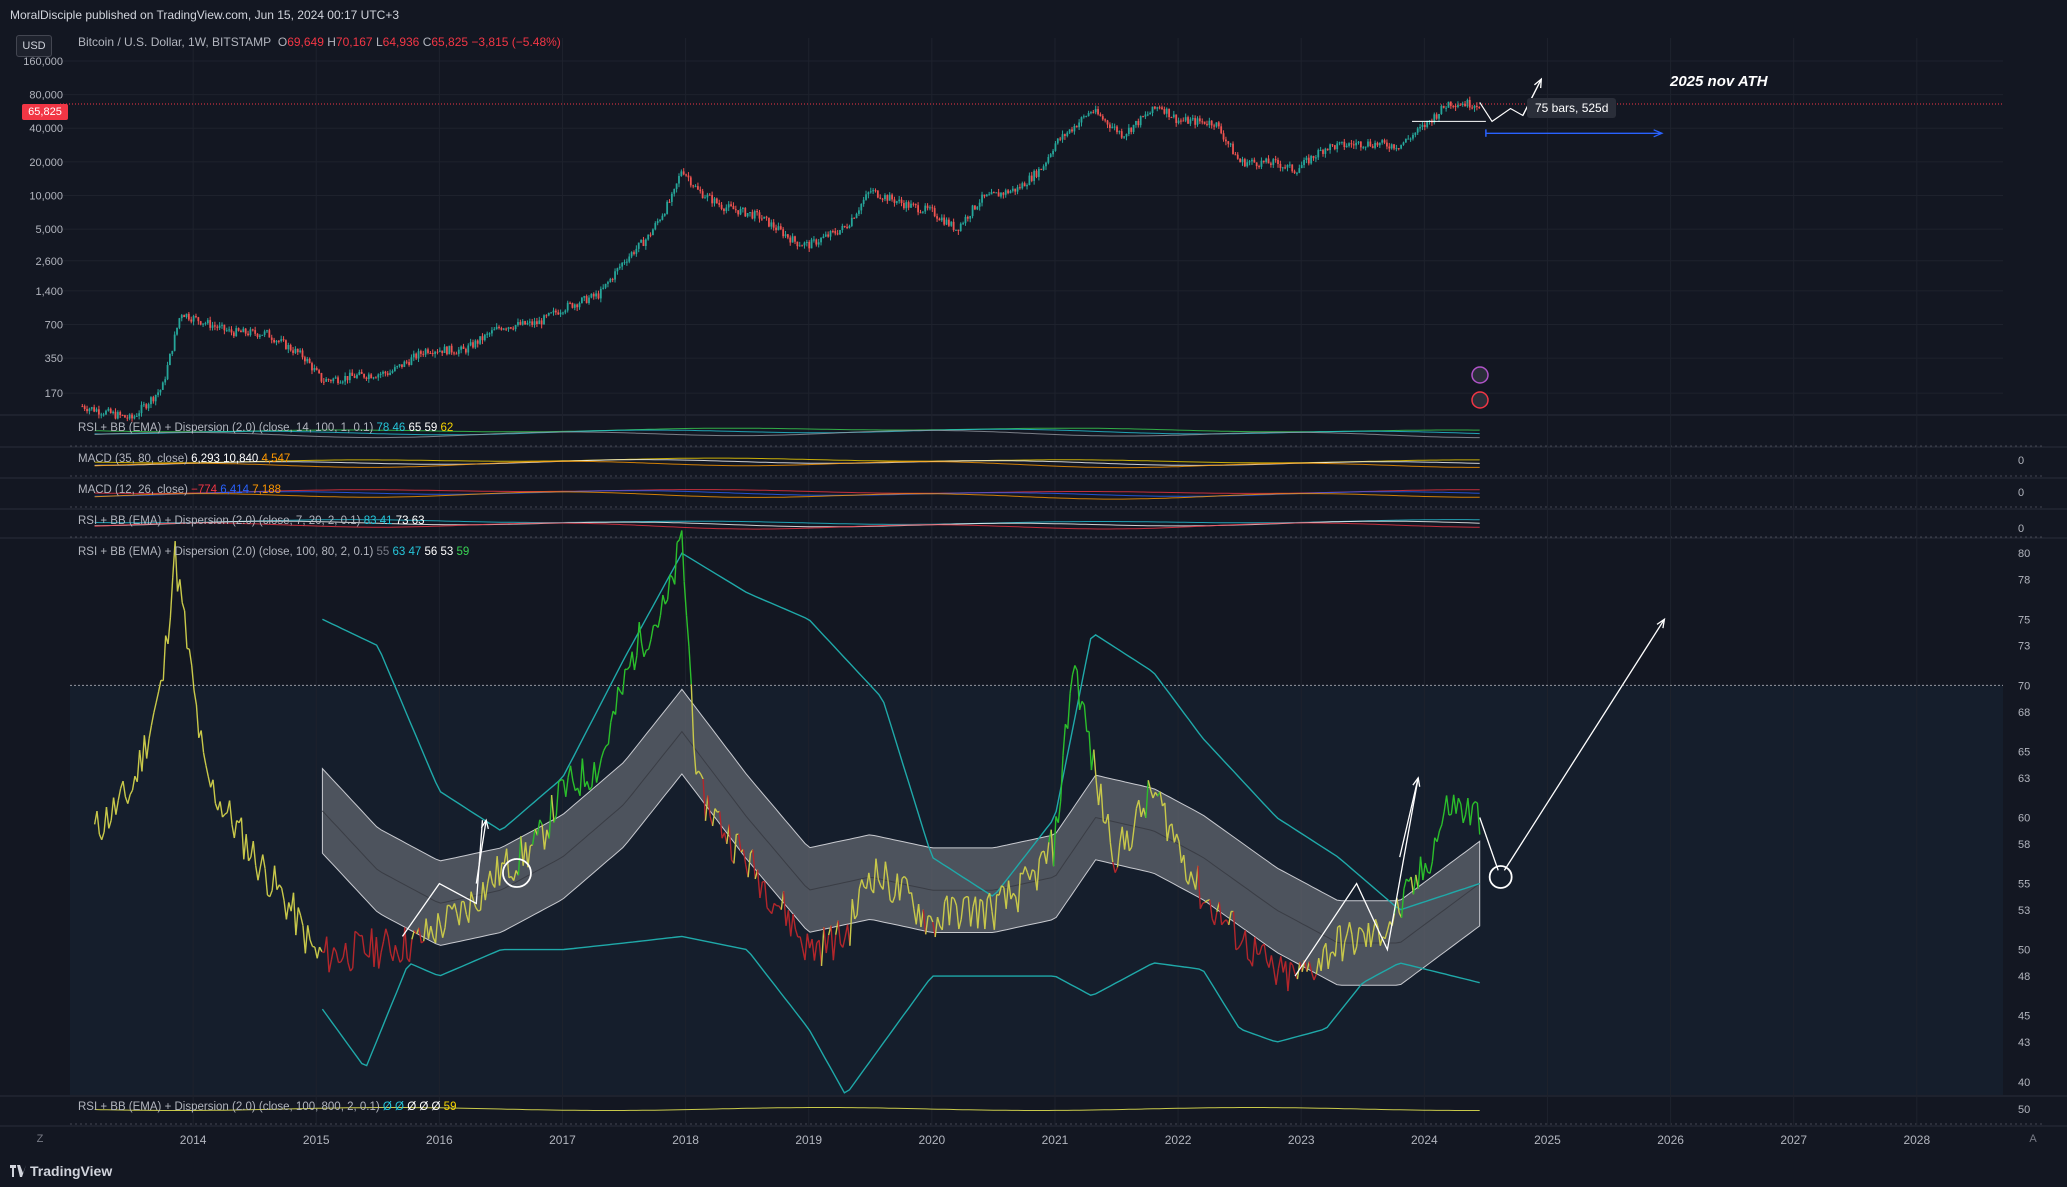  I want to click on indicator-value: Ø, so click(436, 1107).